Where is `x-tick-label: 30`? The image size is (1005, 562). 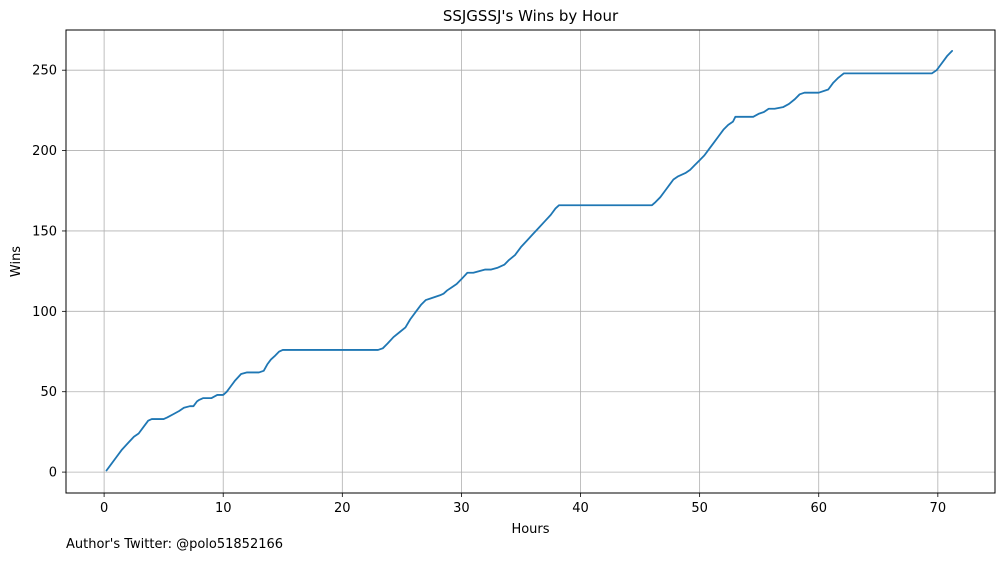
x-tick-label: 30 is located at coordinates (461, 508).